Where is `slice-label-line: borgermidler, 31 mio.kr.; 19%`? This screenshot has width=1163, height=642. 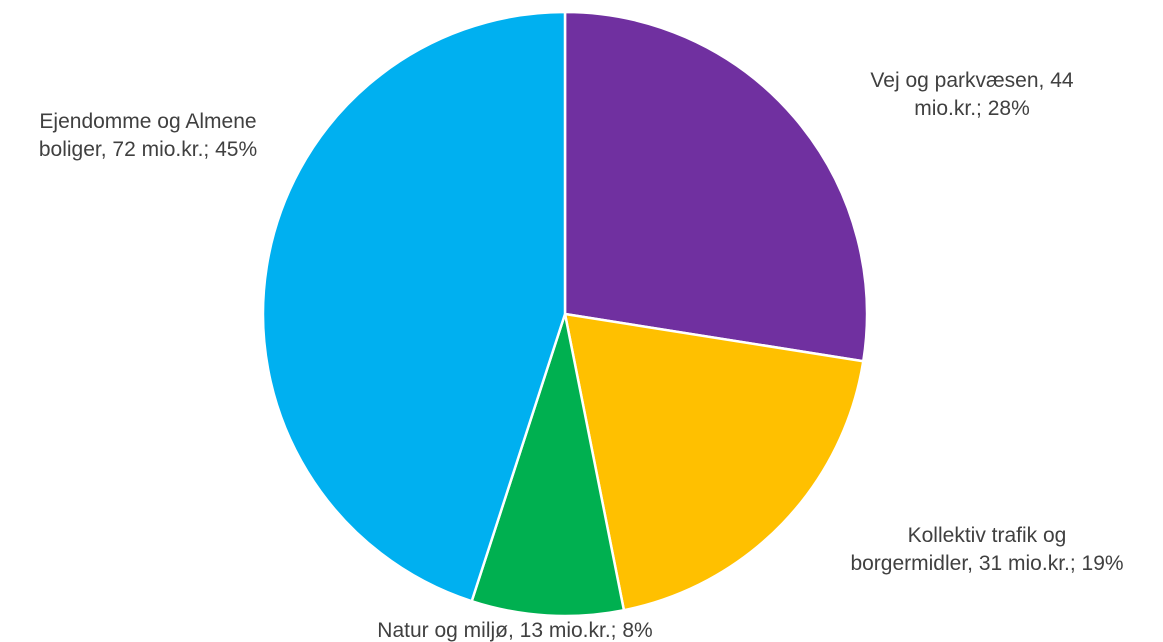
slice-label-line: borgermidler, 31 mio.kr.; 19% is located at coordinates (986, 563).